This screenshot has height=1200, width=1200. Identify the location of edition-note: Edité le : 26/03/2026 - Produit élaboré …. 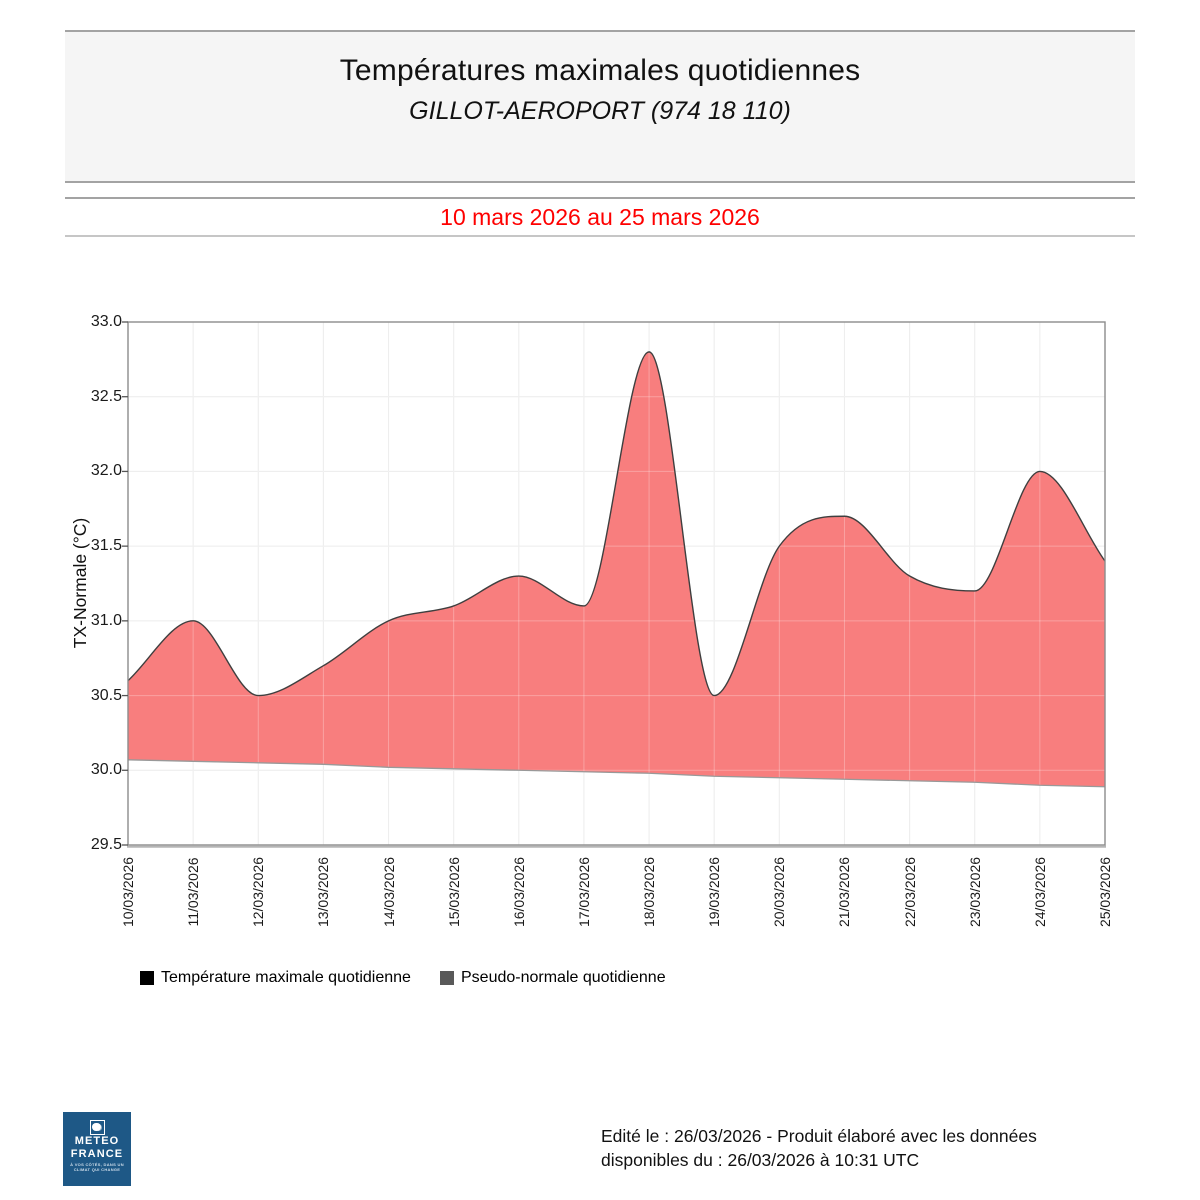
(819, 1148).